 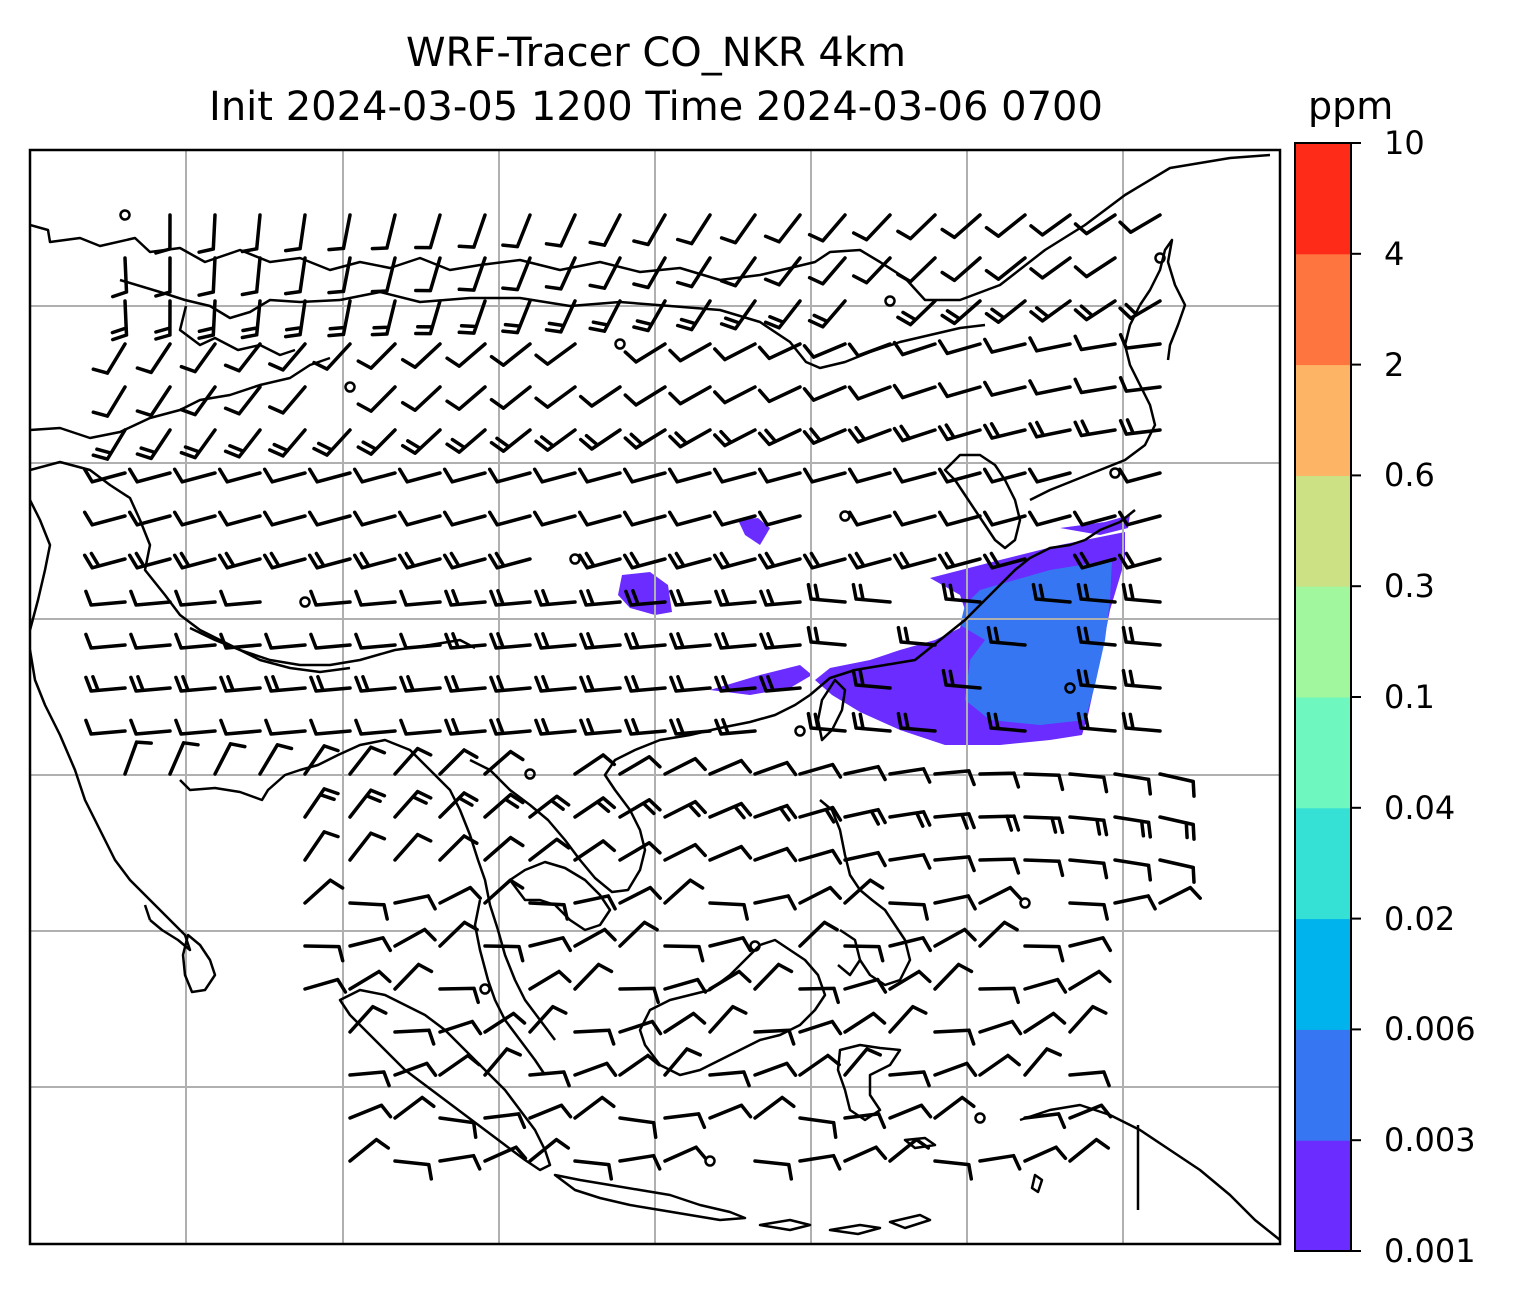 I want to click on colorbar-tick-label: 0.006, so click(x=1430, y=1029).